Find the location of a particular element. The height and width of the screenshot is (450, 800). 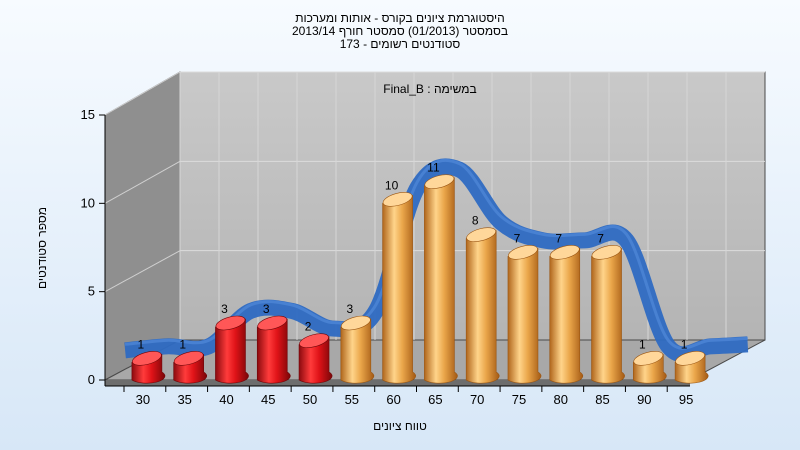

x-axis-ticks: 30 35 40 45 50 55 60 65 70 75 80 85 90 95 is located at coordinates (408, 396).